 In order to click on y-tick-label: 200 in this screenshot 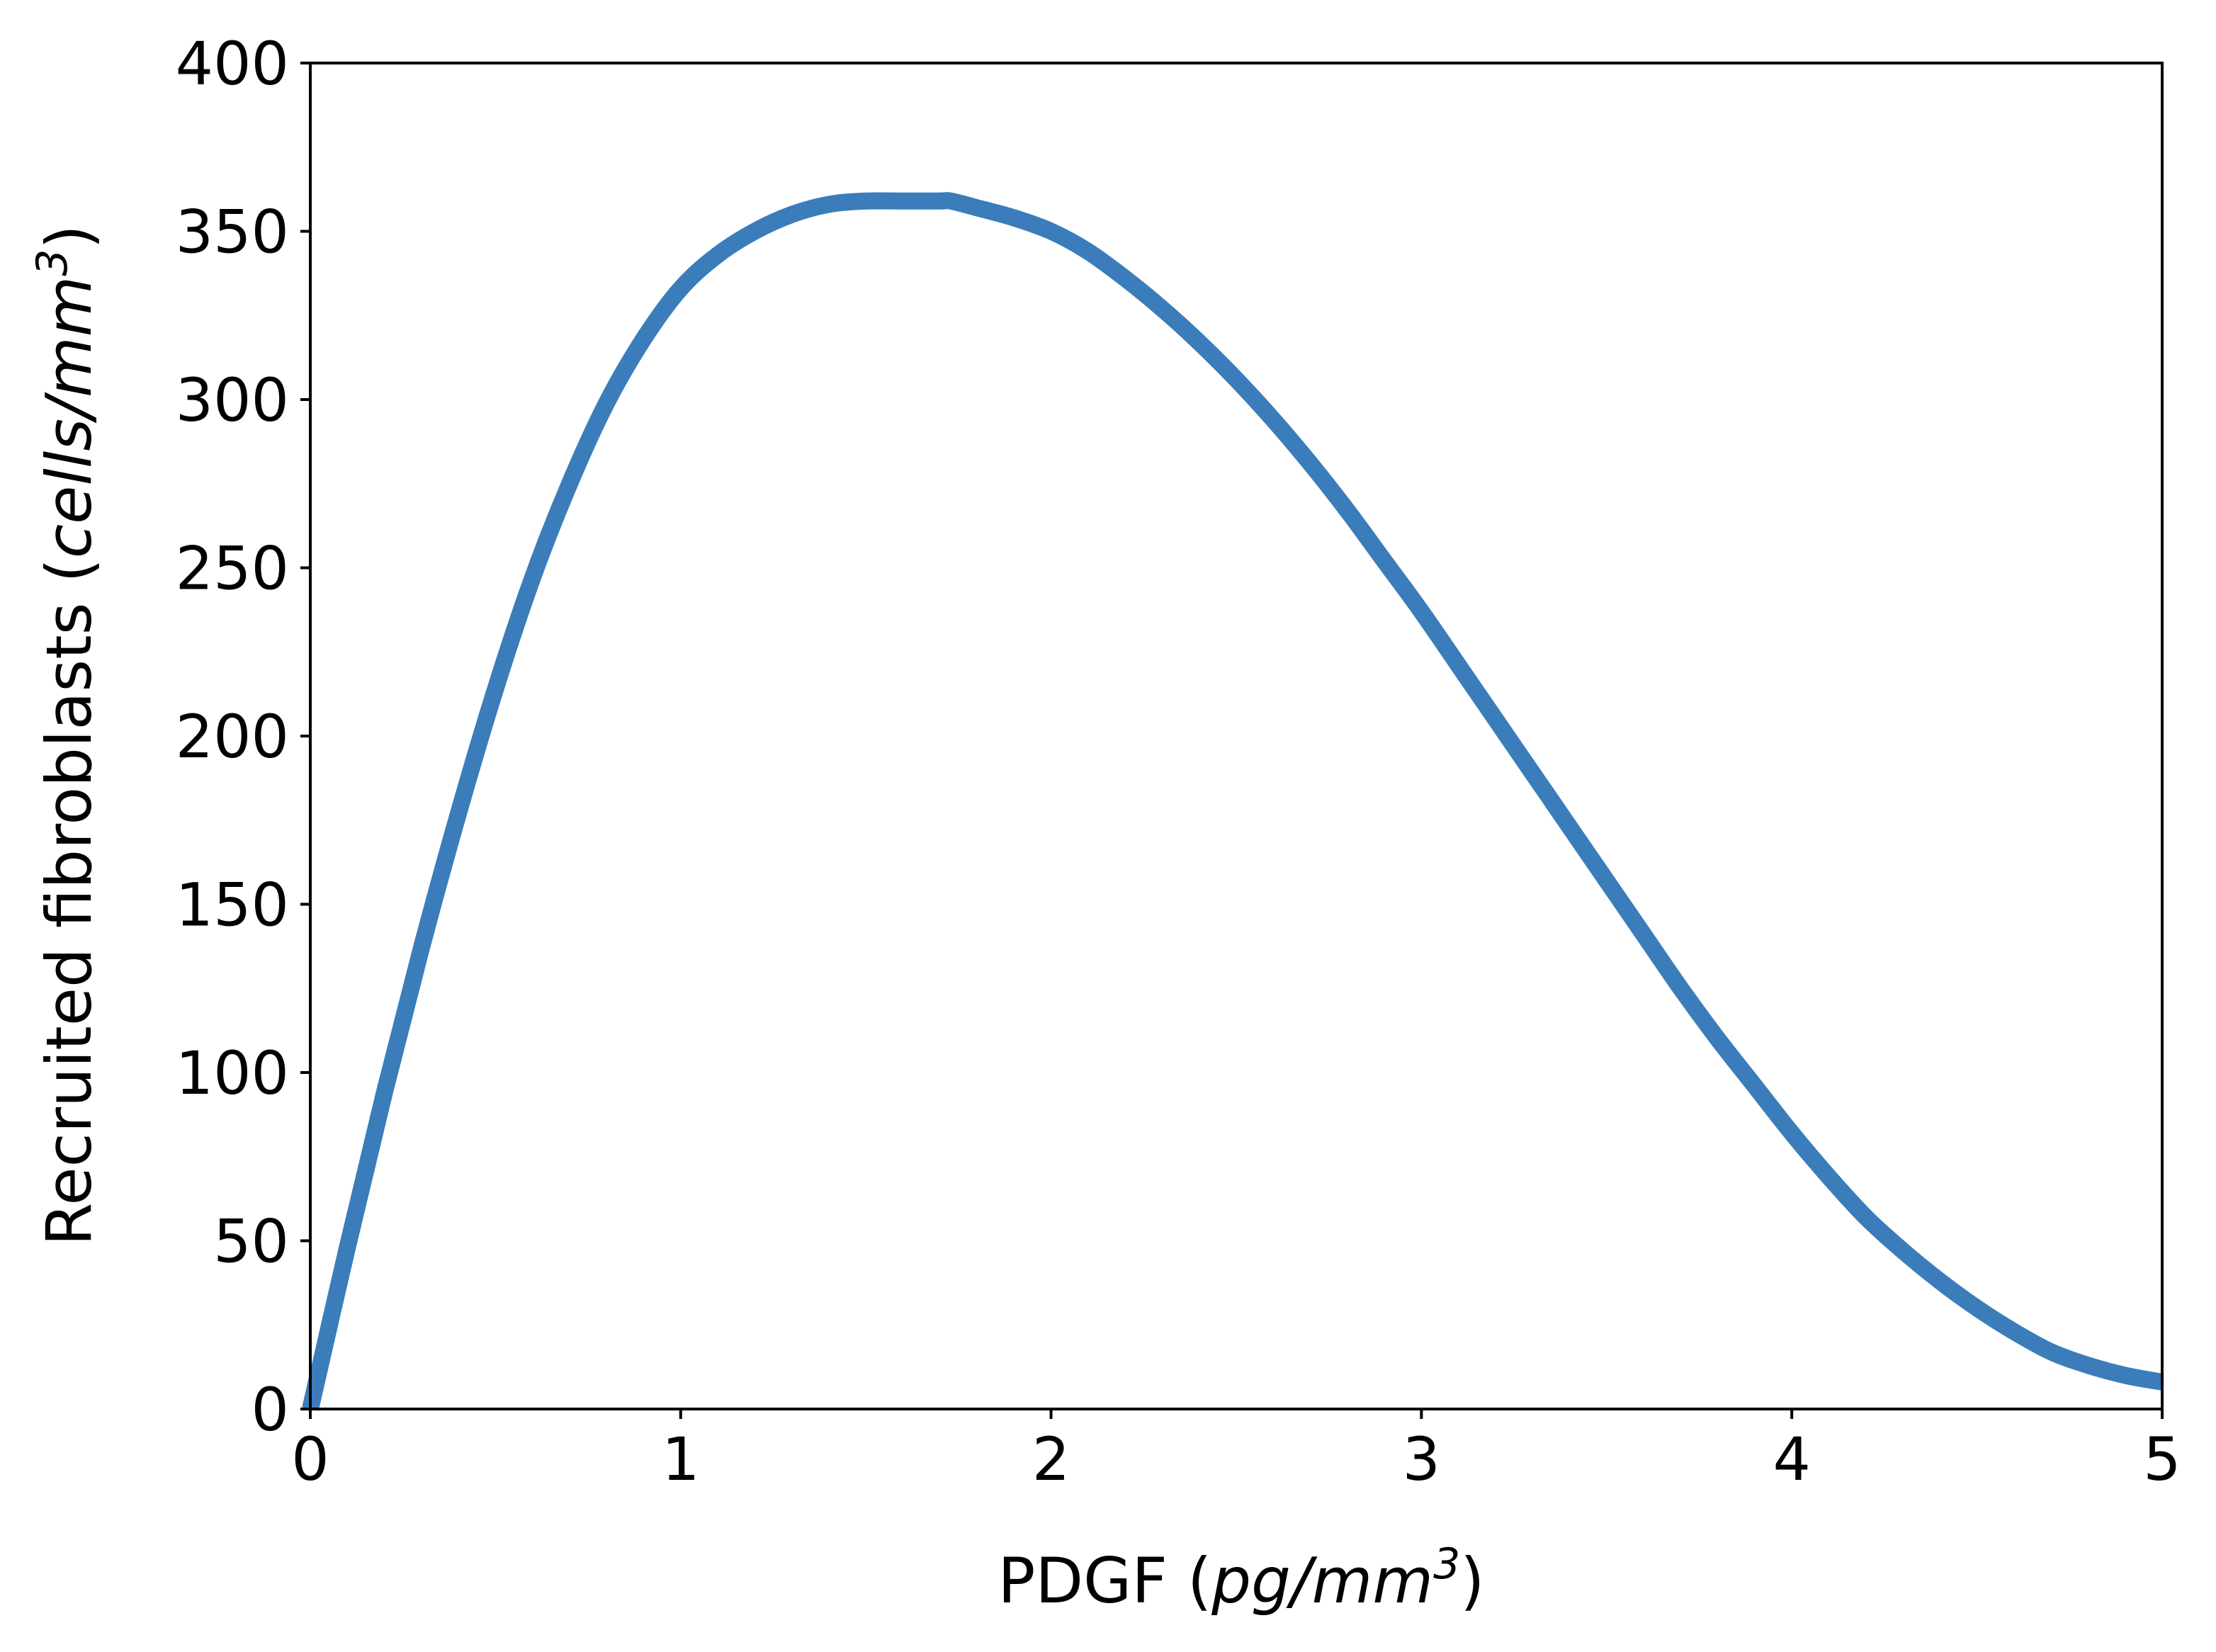, I will do `click(233, 737)`.